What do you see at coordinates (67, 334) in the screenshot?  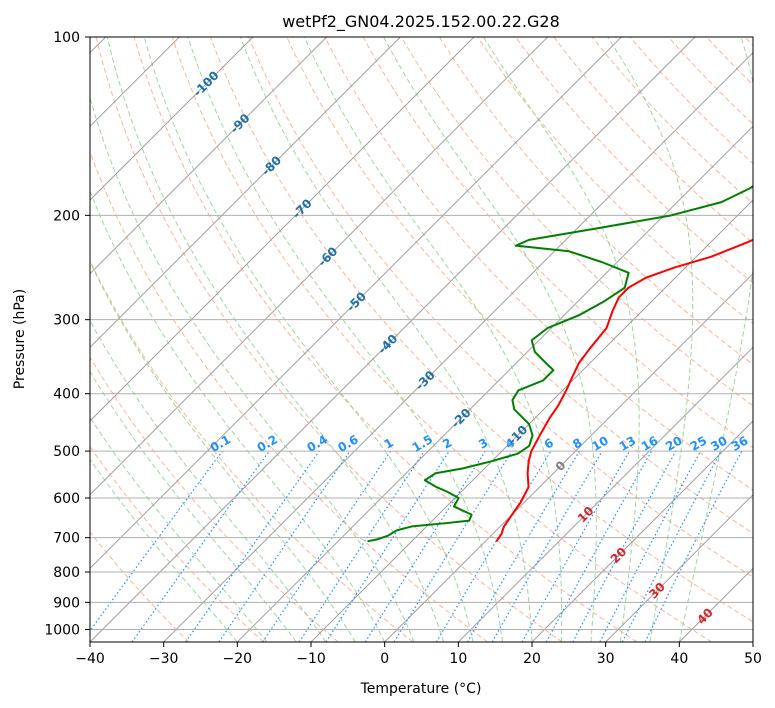 I see `y-axis: 100 200 300 400 500 600 700 800 900 1000` at bounding box center [67, 334].